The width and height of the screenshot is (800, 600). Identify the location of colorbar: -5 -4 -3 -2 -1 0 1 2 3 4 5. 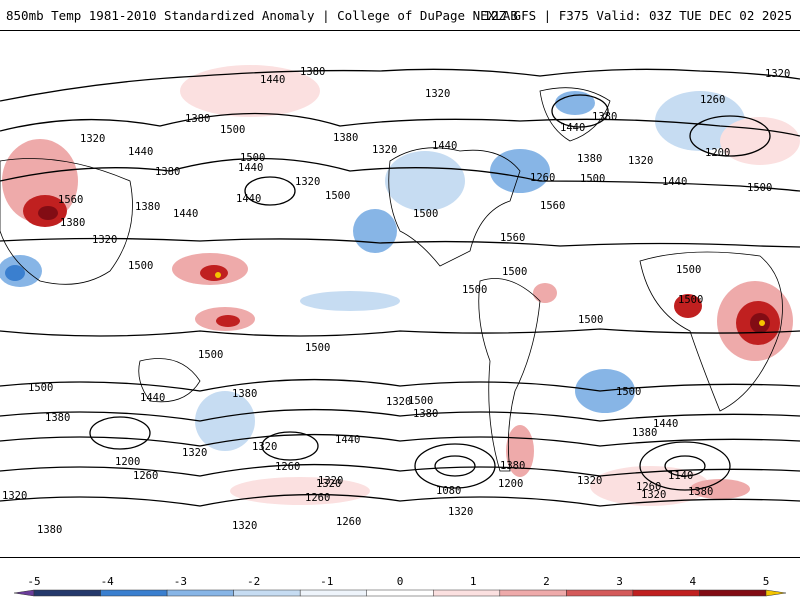
(400, 585).